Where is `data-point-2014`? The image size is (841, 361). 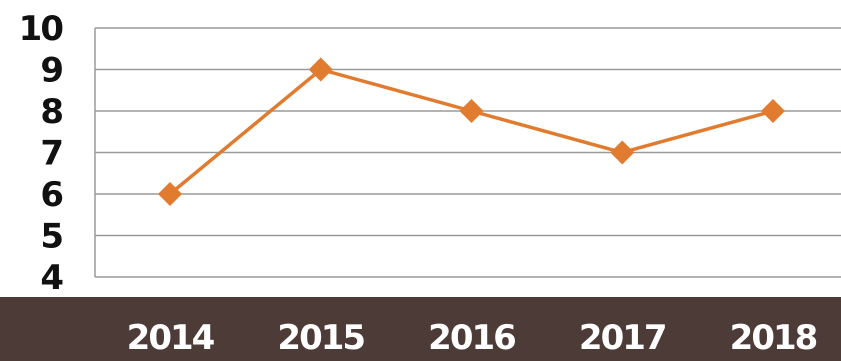 data-point-2014 is located at coordinates (170, 194).